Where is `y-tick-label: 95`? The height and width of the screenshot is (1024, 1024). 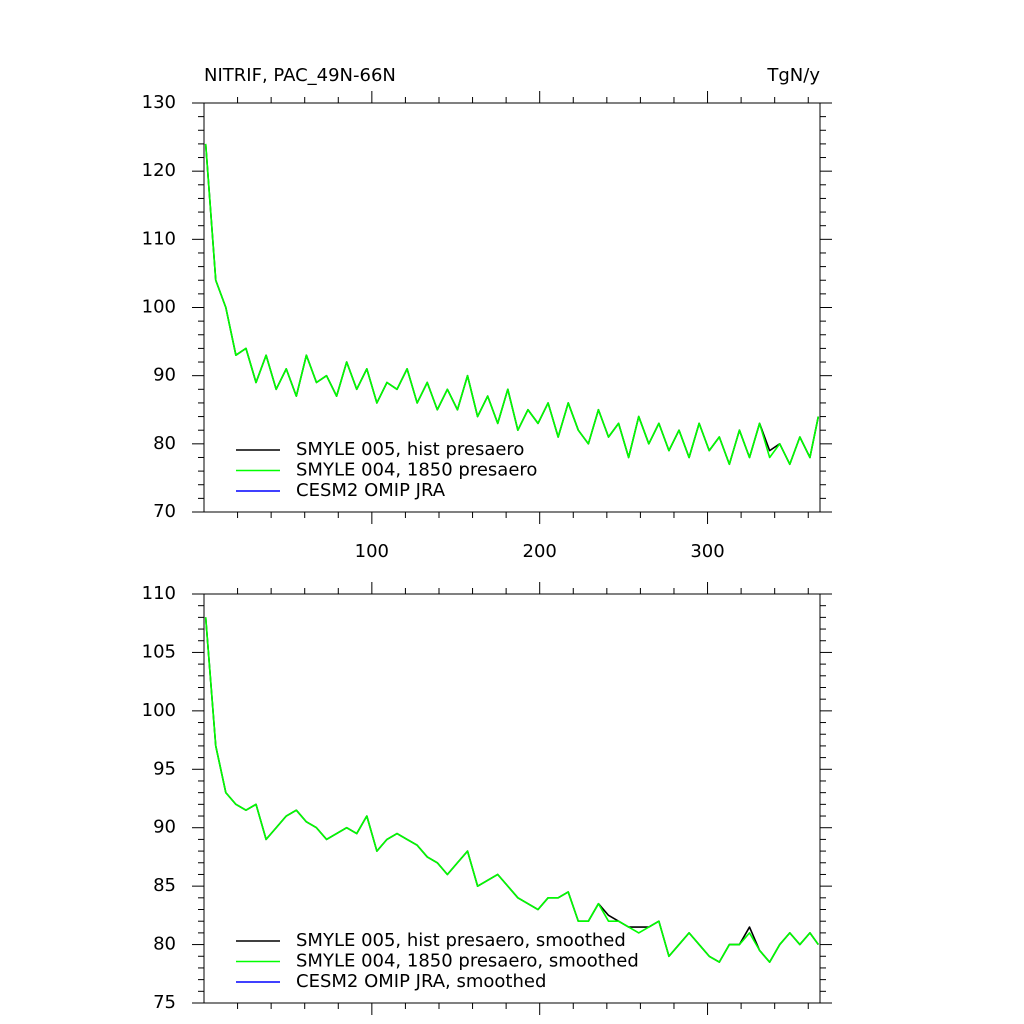 y-tick-label: 95 is located at coordinates (164, 768).